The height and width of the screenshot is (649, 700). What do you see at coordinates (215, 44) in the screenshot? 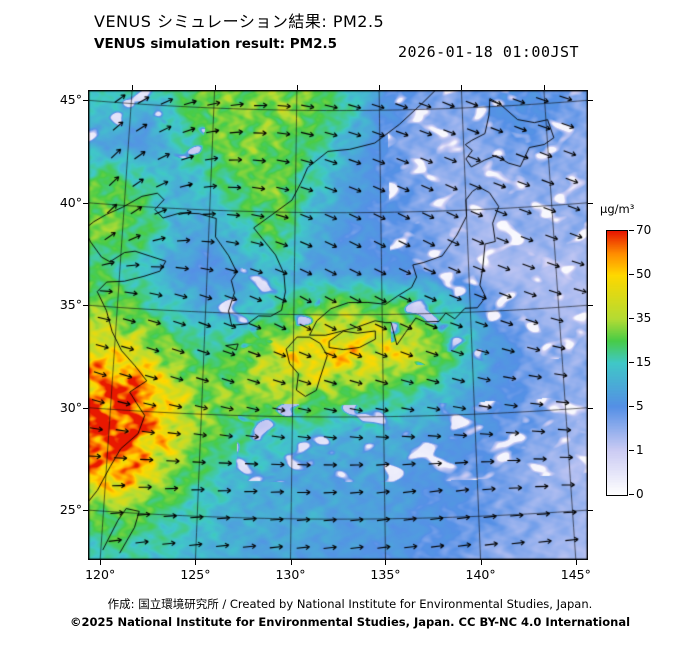
I see `title-english: VENUS simulation result: PM2.5` at bounding box center [215, 44].